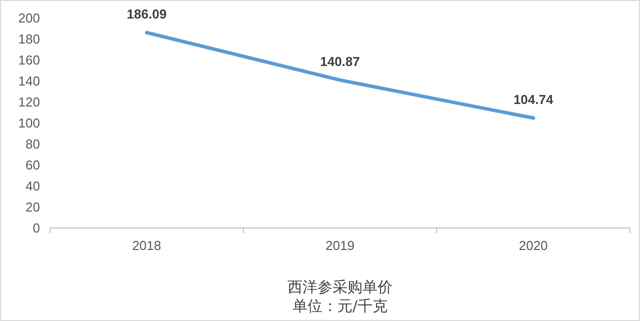 The height and width of the screenshot is (321, 640). What do you see at coordinates (146, 14) in the screenshot?
I see `data-label: 186.09` at bounding box center [146, 14].